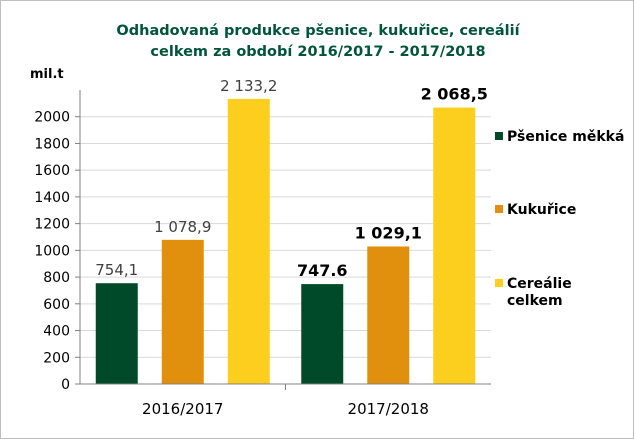 This screenshot has height=445, width=634. What do you see at coordinates (52, 144) in the screenshot?
I see `y-tick-label: 1800` at bounding box center [52, 144].